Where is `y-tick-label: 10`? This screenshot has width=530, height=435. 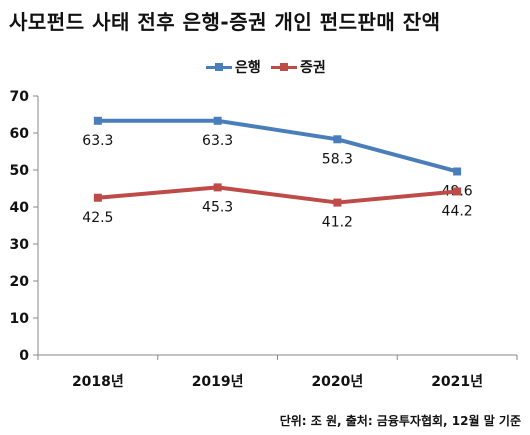 y-tick-label: 10 is located at coordinates (20, 319).